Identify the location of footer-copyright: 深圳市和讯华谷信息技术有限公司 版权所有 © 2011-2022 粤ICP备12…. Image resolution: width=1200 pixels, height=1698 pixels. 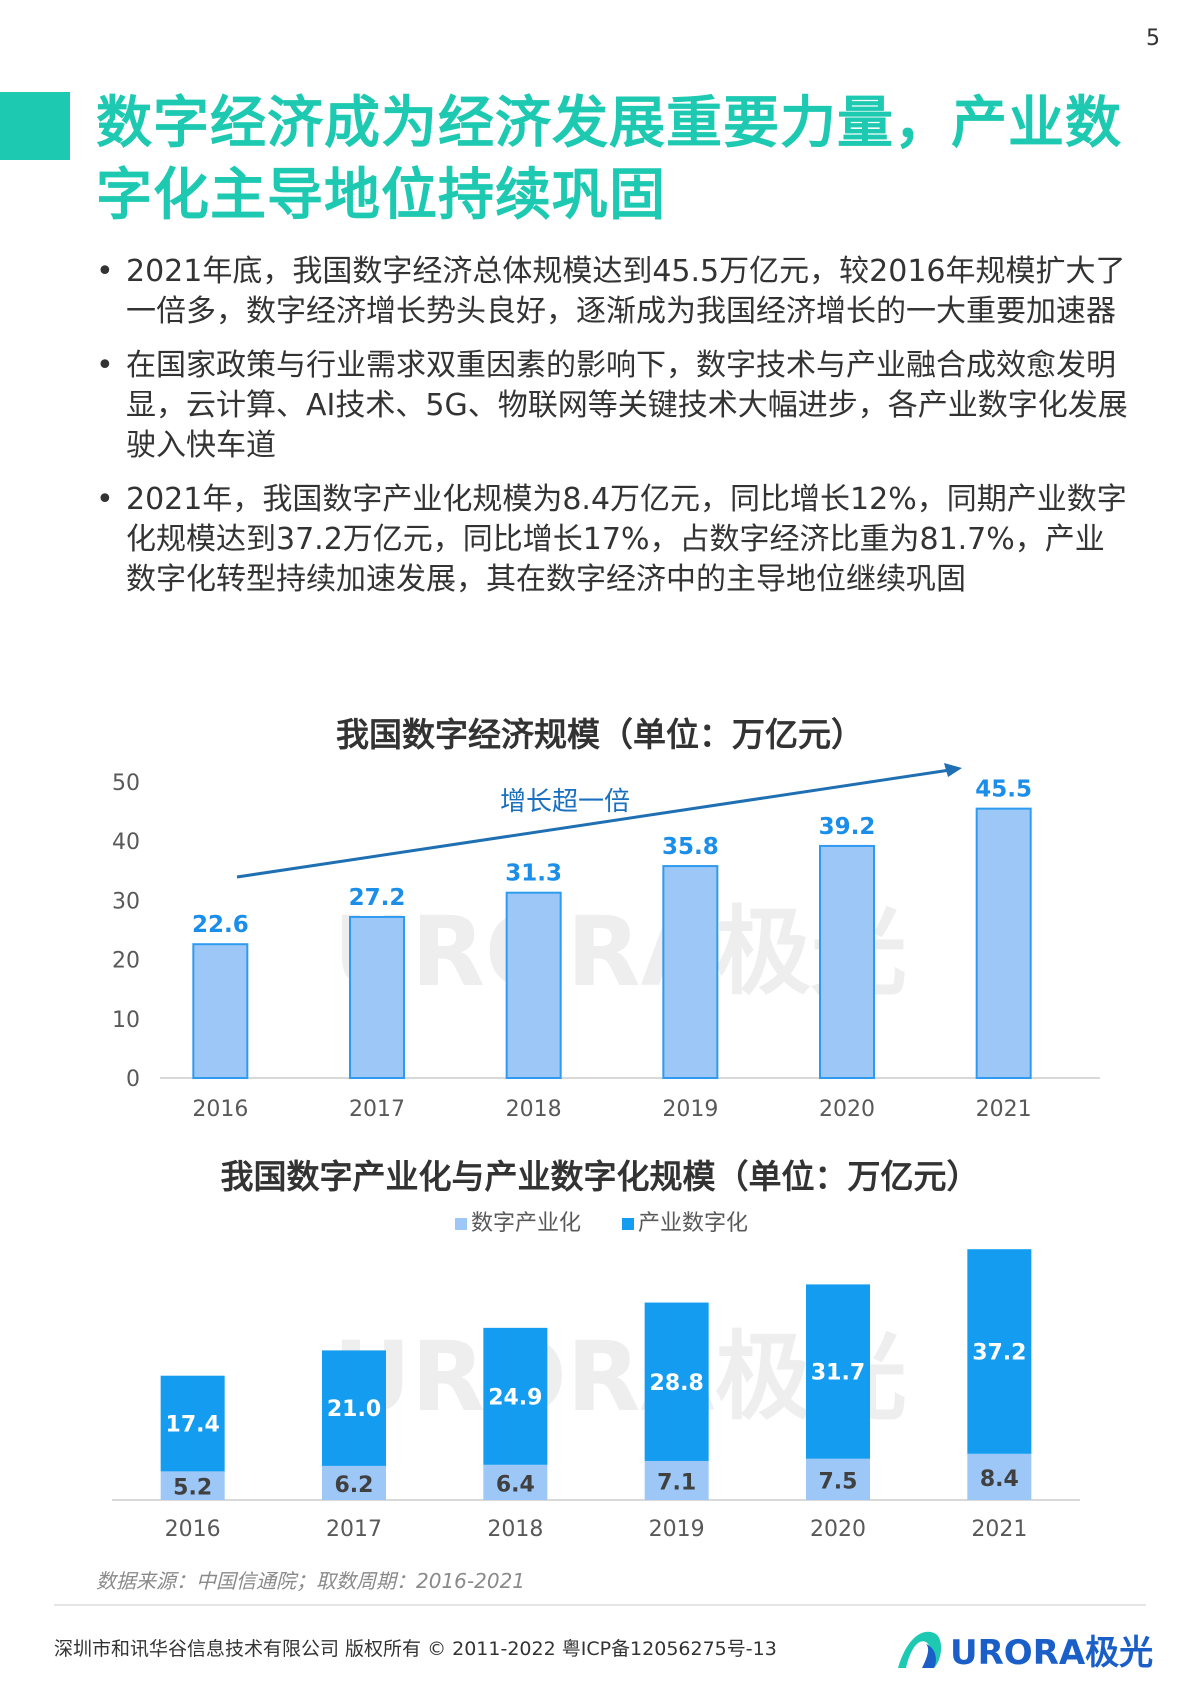
(415, 1649).